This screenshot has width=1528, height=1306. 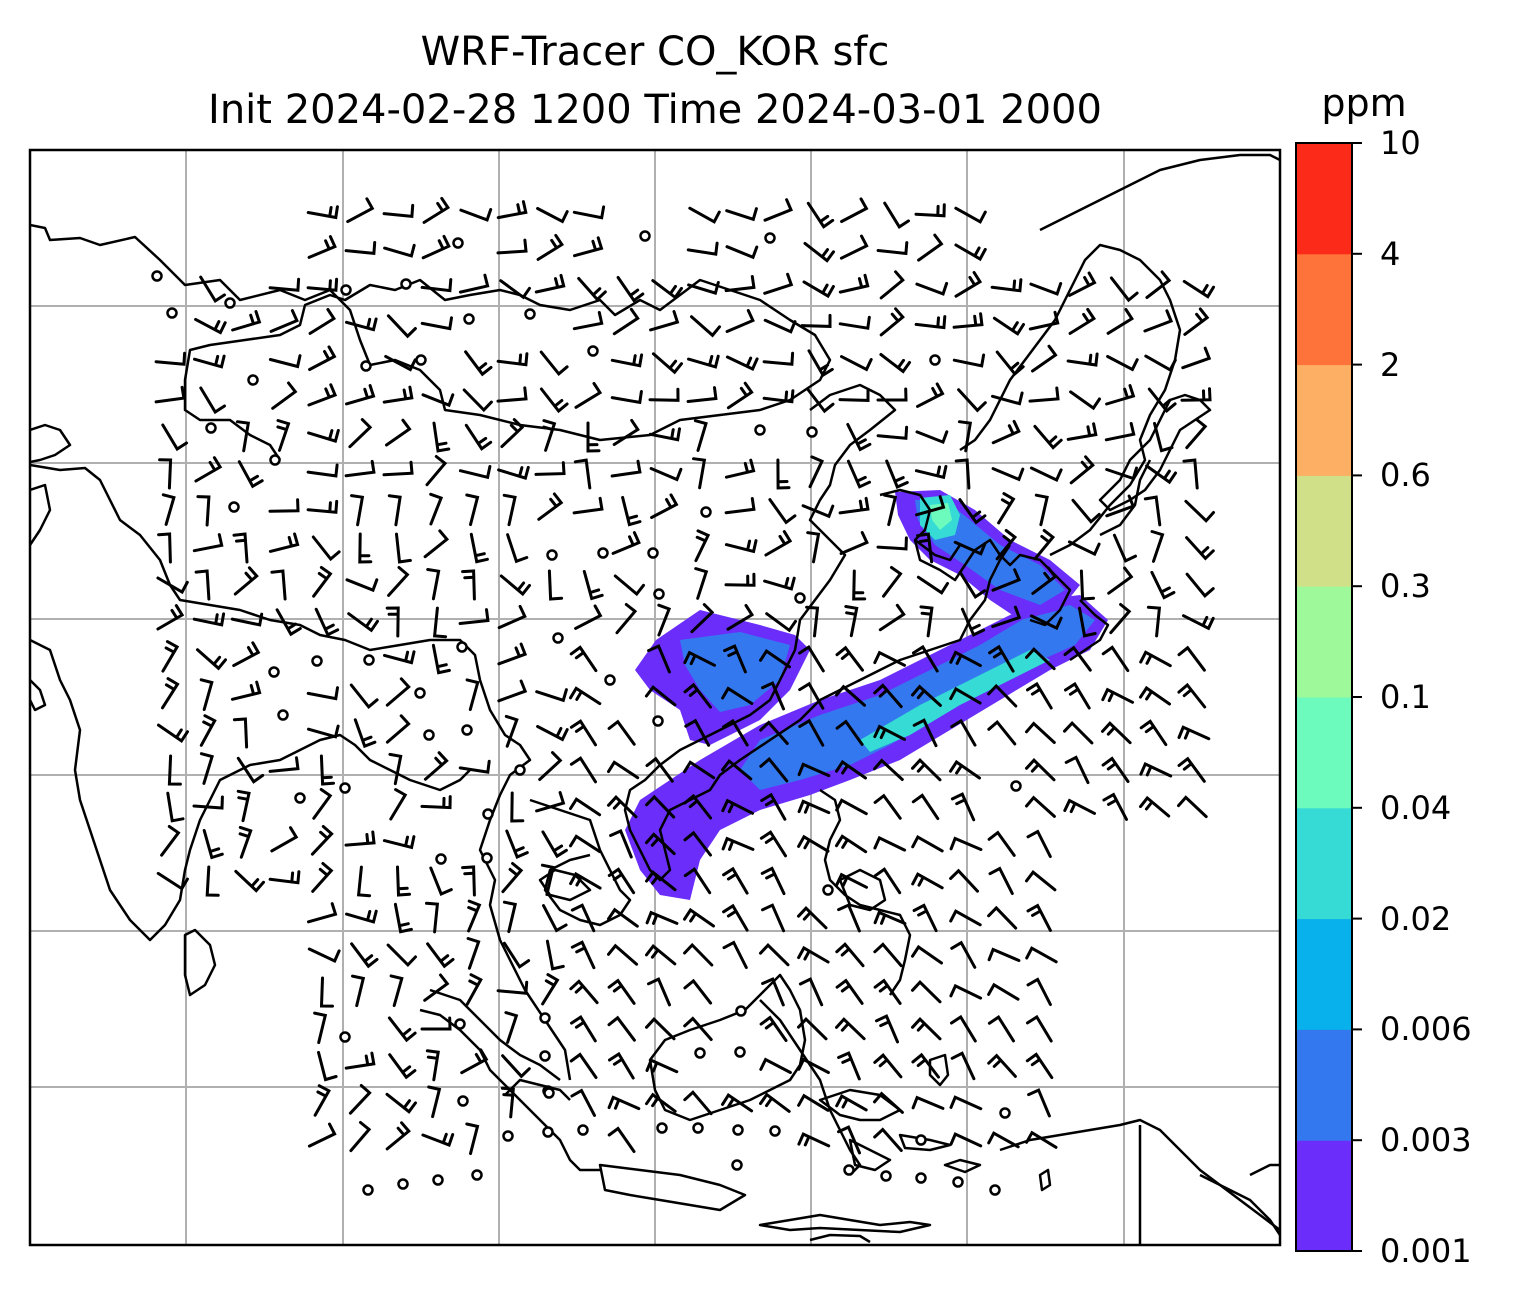 I want to click on plume-north-china-core, so click(x=735, y=672).